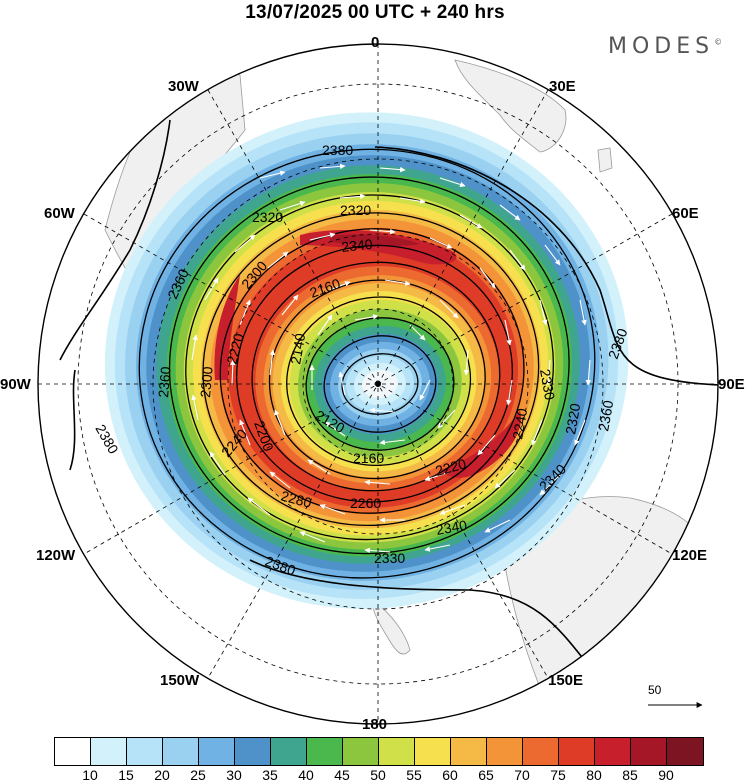 Image resolution: width=750 pixels, height=783 pixels. Describe the element at coordinates (342, 775) in the screenshot. I see `colorbar-tick-label: 45` at that location.